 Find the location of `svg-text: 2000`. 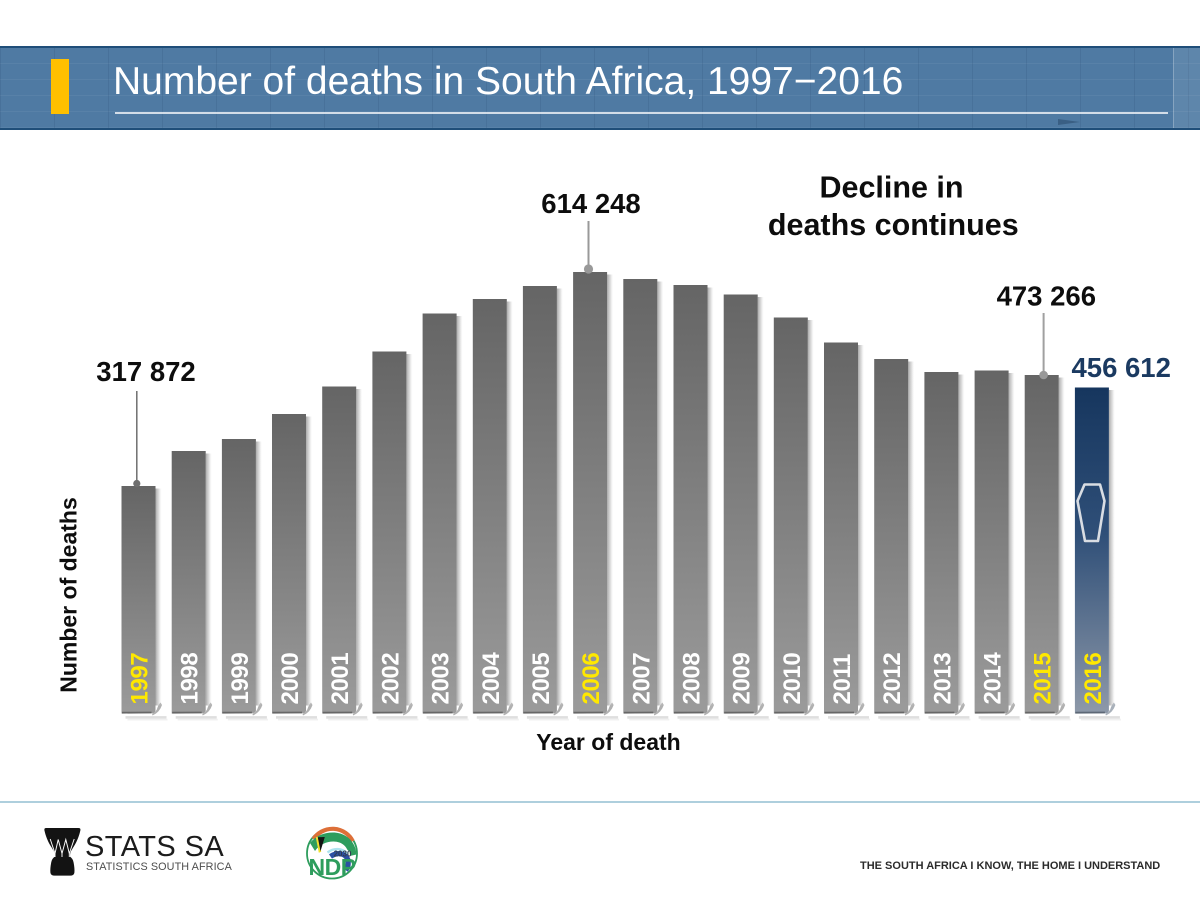

svg-text: 2000 is located at coordinates (290, 679).